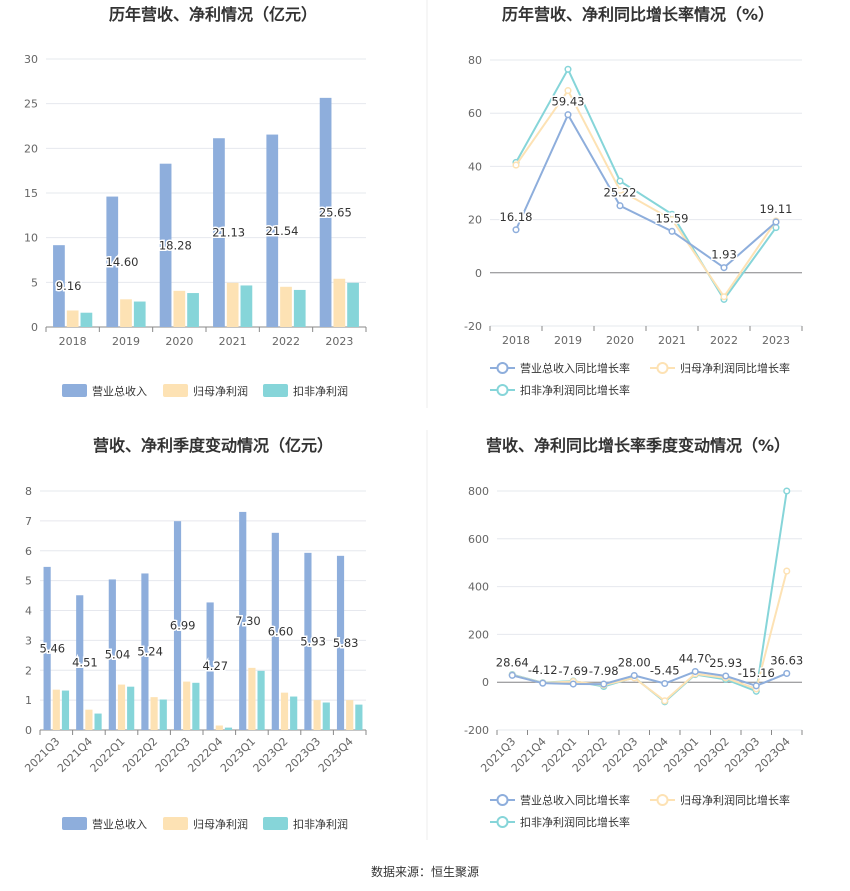  What do you see at coordinates (543, 670) in the screenshot?
I see `data-label: -4.12` at bounding box center [543, 670].